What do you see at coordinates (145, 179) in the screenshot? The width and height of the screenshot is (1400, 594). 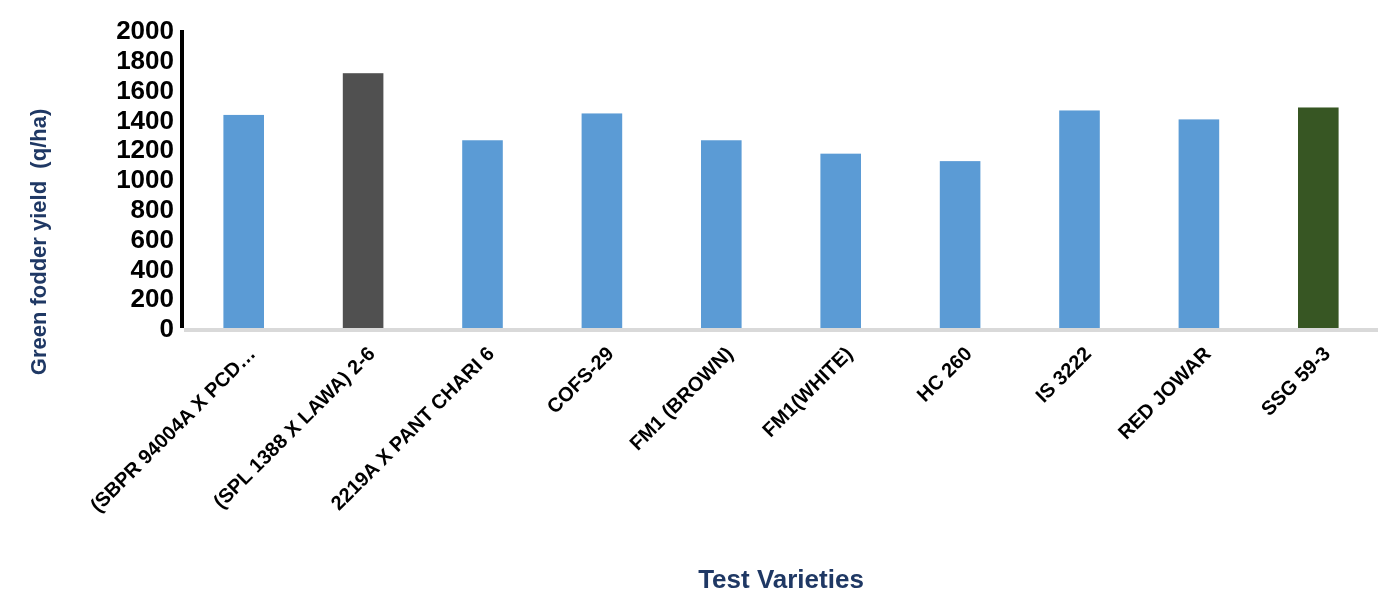 I see `y-tick-label: 1000` at bounding box center [145, 179].